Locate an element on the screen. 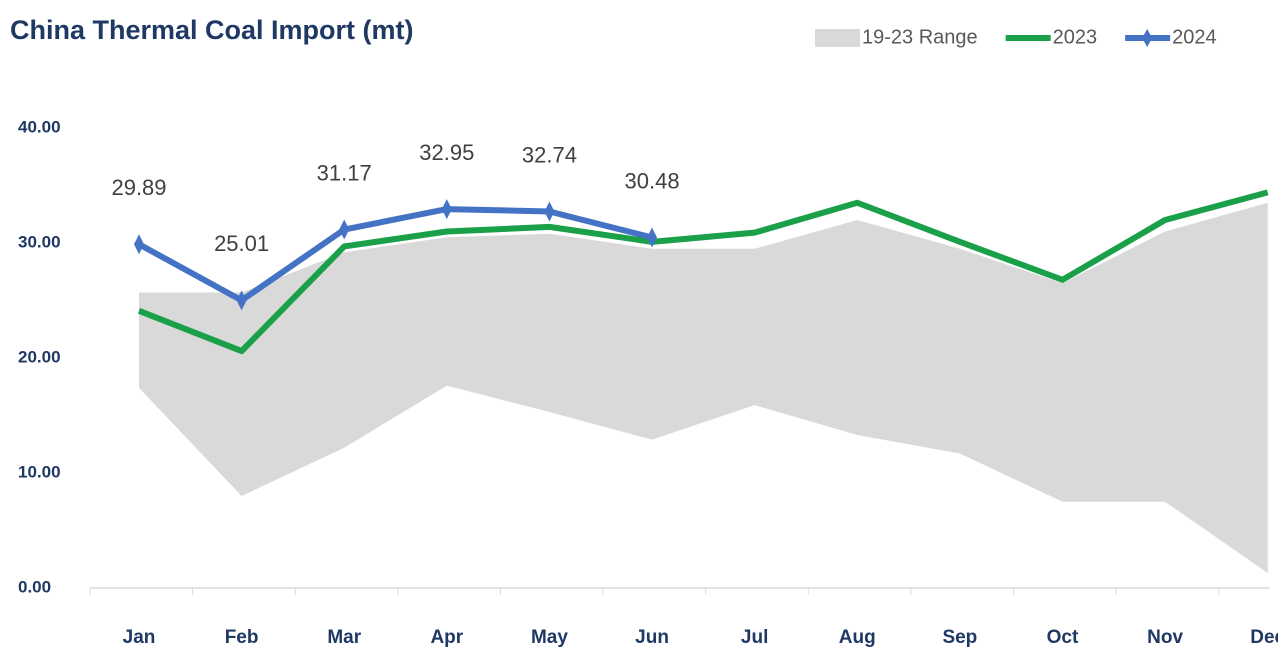  x-tick-label: Mar is located at coordinates (344, 637).